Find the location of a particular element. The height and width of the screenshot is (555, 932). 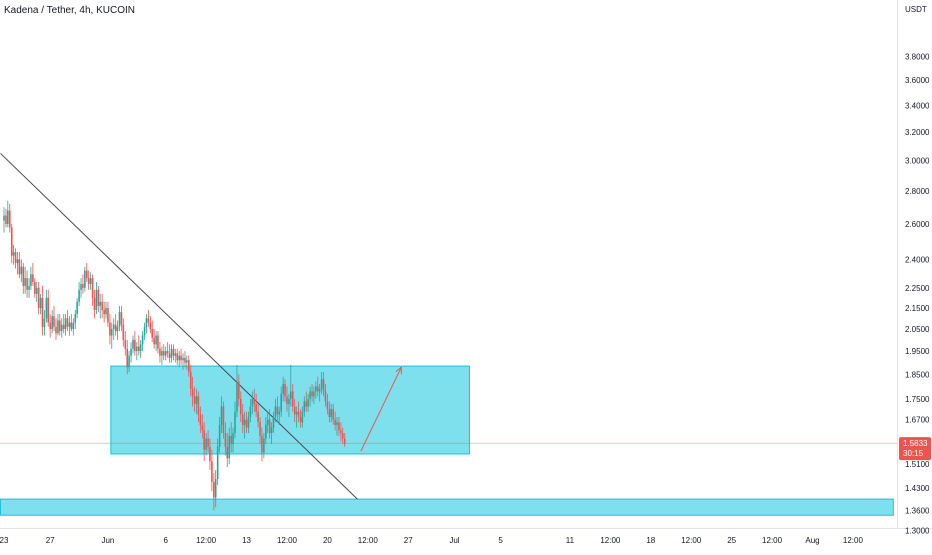

range-zone-rectangle is located at coordinates (290, 410).